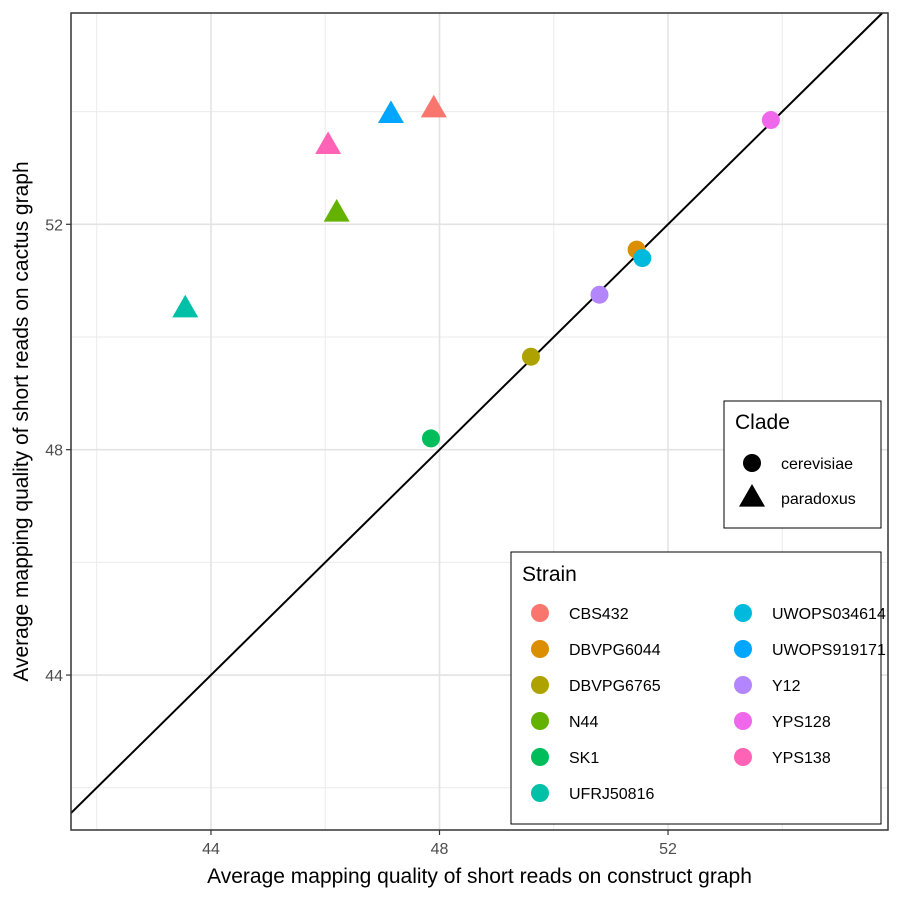  Describe the element at coordinates (642, 258) in the screenshot. I see `point-uwops034614` at that location.